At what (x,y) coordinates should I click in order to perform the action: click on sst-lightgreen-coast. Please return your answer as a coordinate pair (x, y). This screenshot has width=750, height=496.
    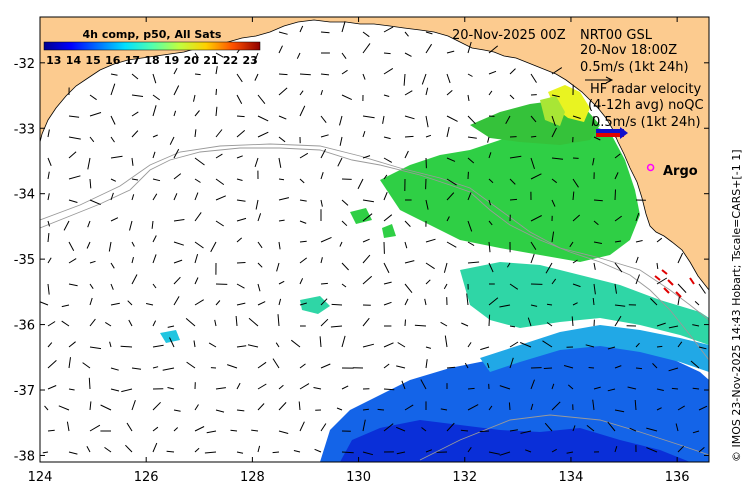
    Looking at the image, I should click on (552, 111).